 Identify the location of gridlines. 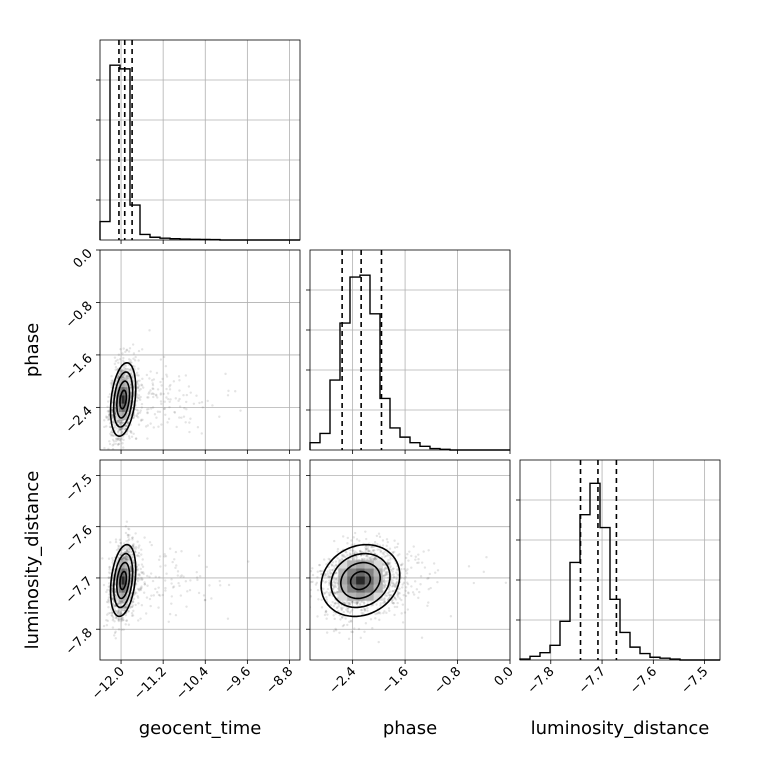
(200, 140).